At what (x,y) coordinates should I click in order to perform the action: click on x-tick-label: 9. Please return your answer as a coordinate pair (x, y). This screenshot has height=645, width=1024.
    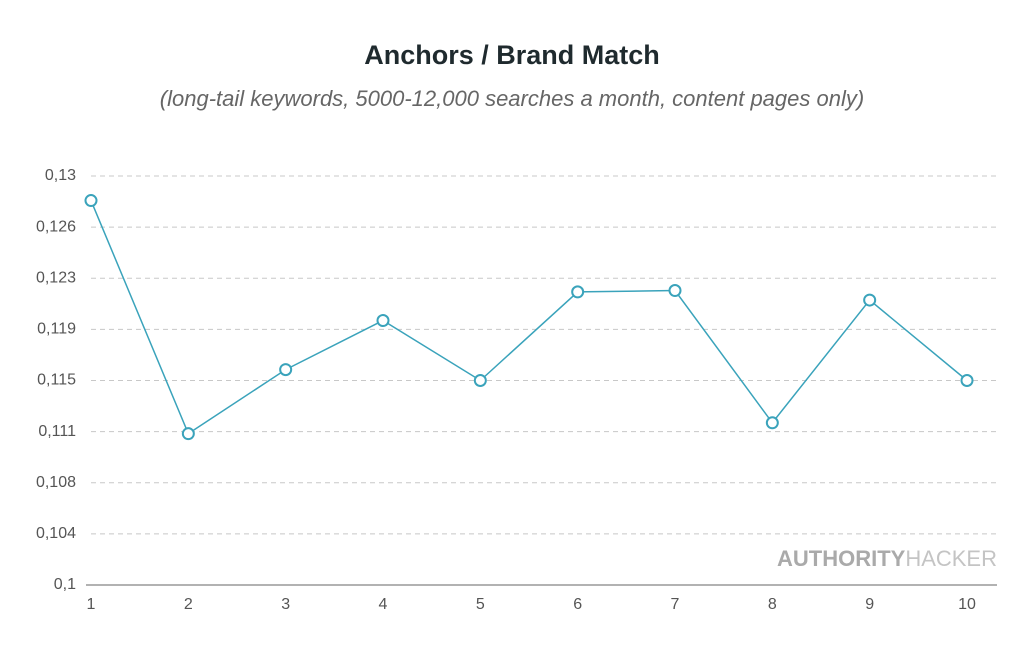
    Looking at the image, I should click on (869, 604).